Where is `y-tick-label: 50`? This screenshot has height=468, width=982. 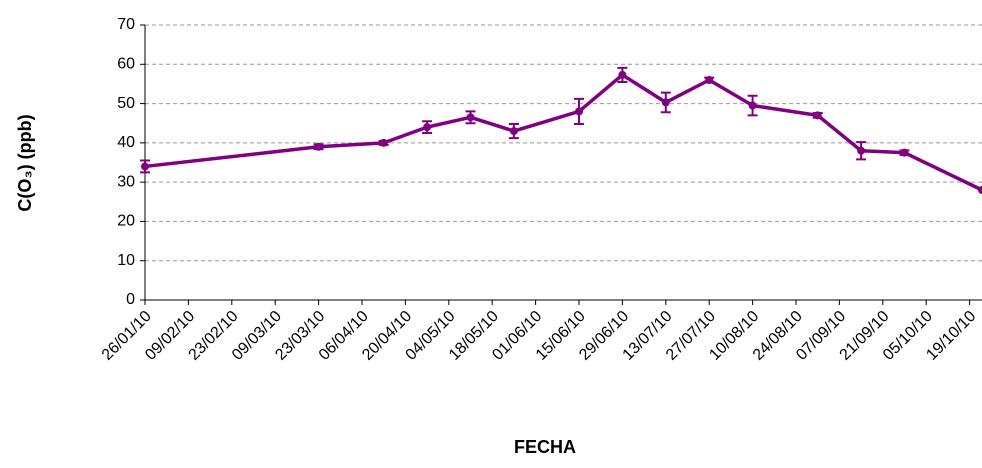 y-tick-label: 50 is located at coordinates (126, 103).